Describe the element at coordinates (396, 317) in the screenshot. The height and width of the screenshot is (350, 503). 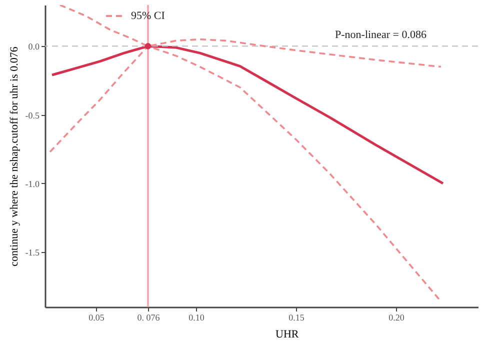
I see `x-tick-label: 0.20` at that location.